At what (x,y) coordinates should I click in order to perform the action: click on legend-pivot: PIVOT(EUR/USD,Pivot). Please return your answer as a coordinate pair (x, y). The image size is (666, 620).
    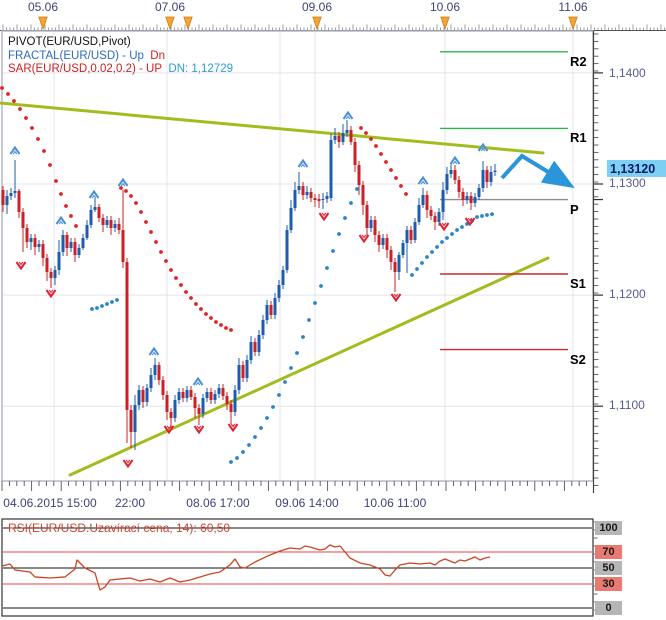
    Looking at the image, I should click on (69, 42).